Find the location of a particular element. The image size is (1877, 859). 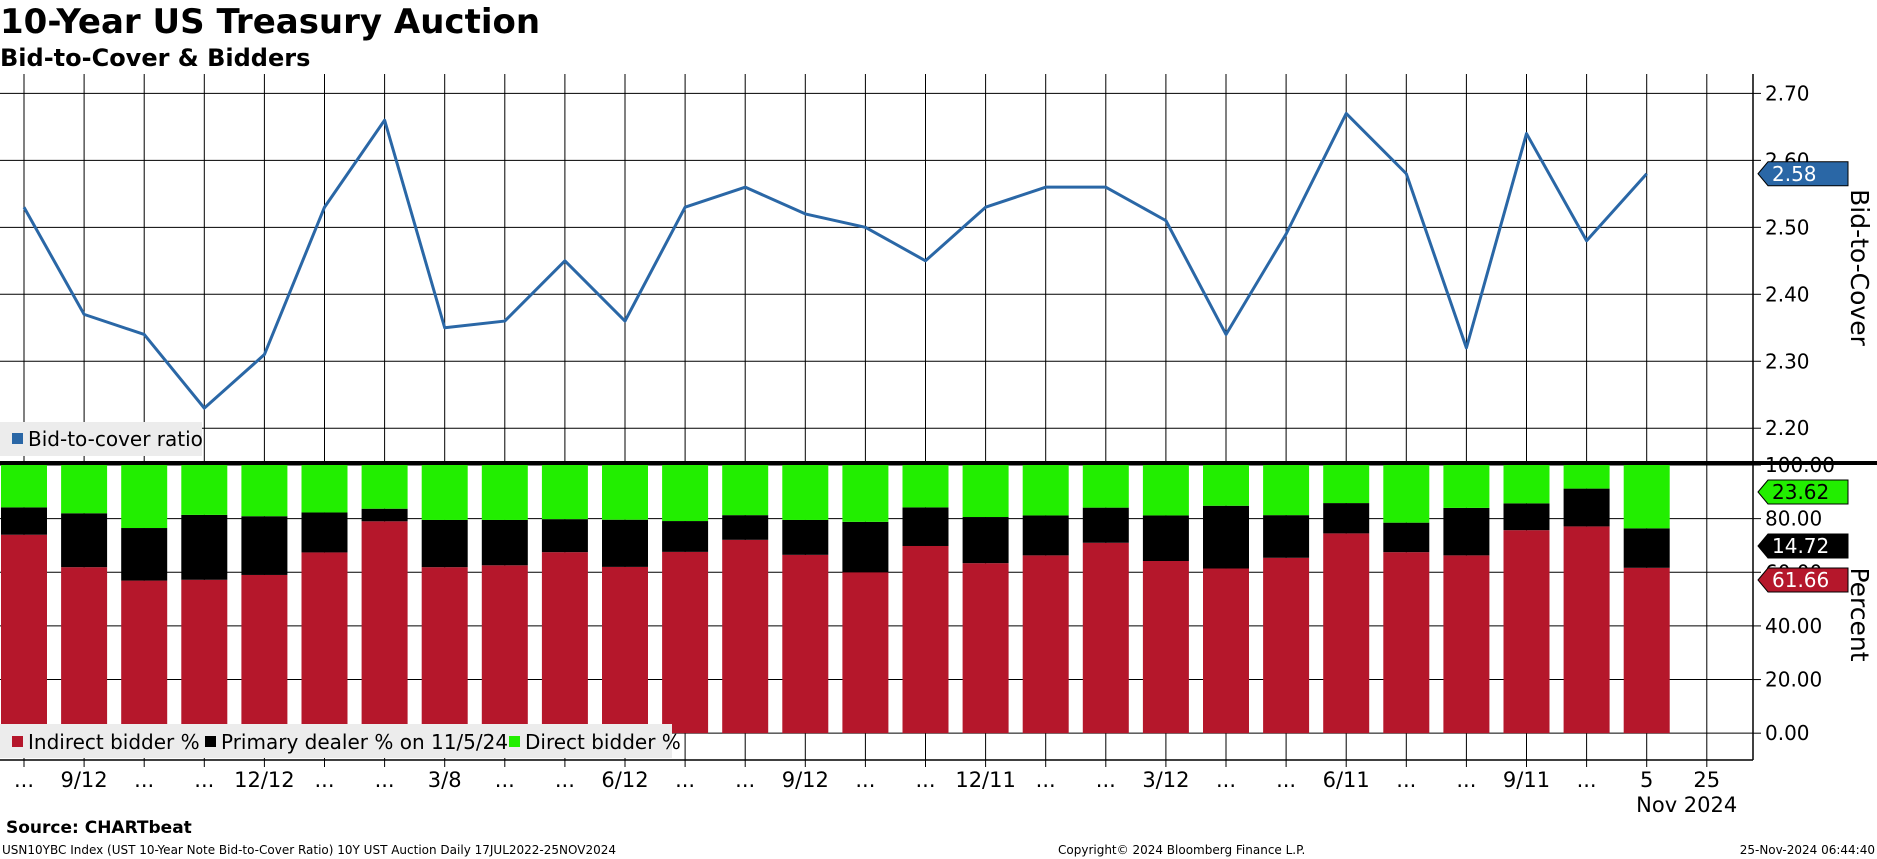

x-tick-label: 3/12 is located at coordinates (1165, 780).